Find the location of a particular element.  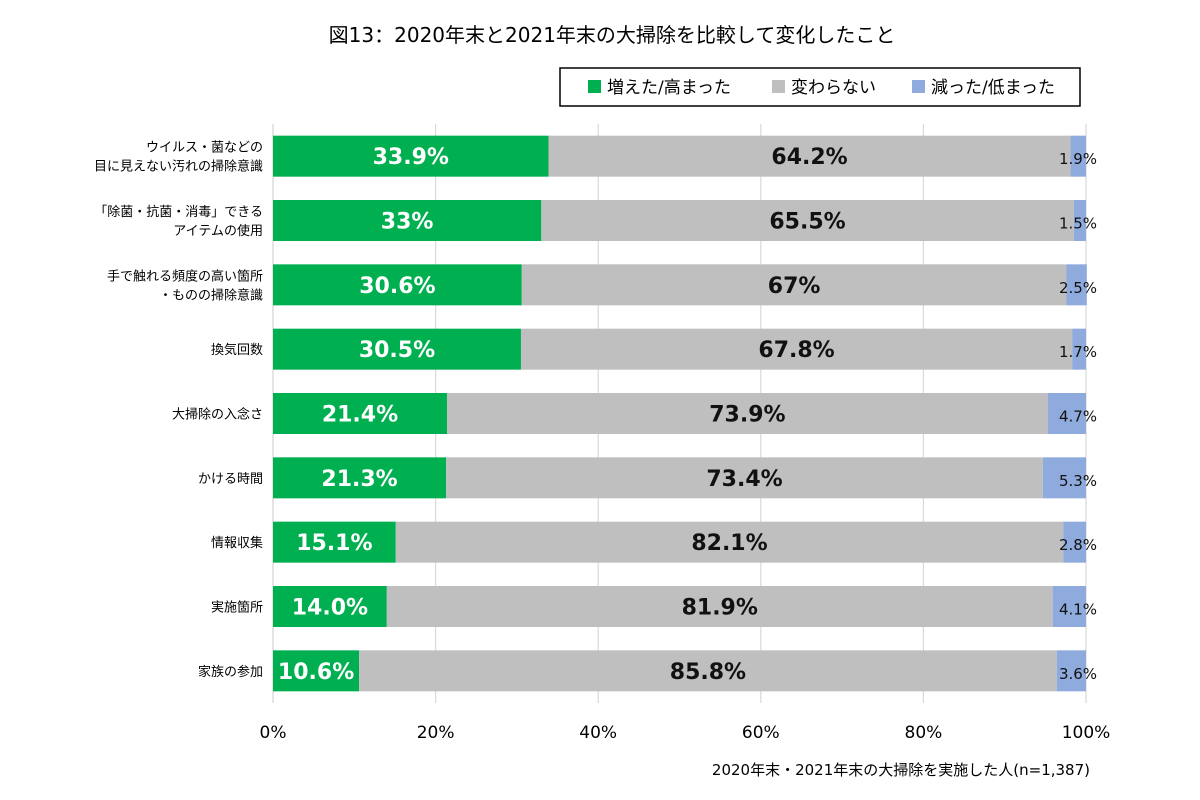

data-label-8-0: 10.6% is located at coordinates (316, 672).